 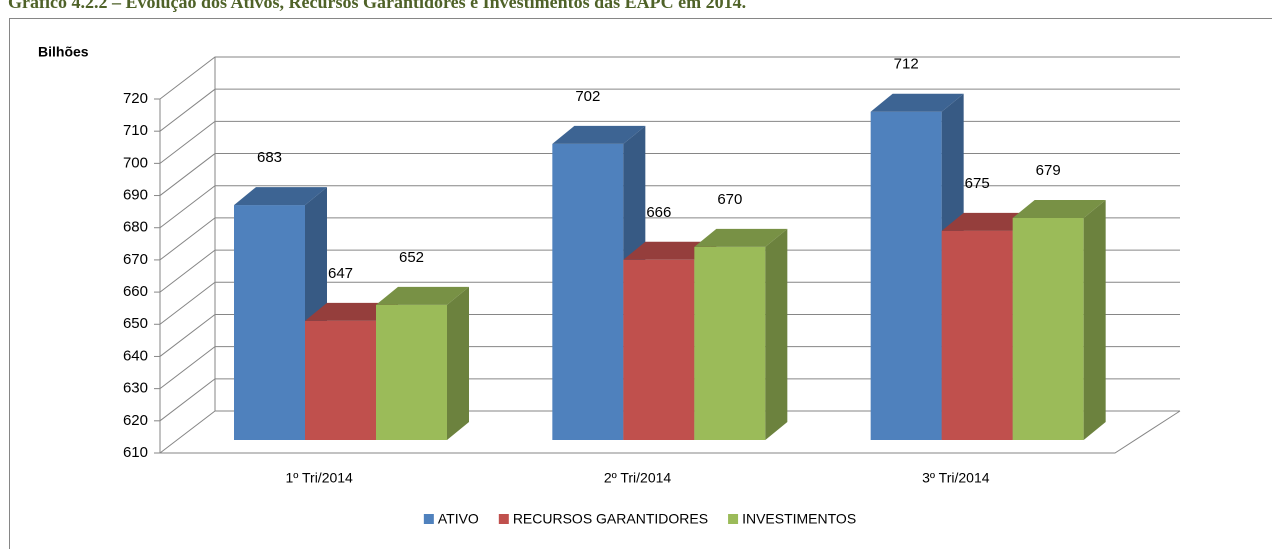 What do you see at coordinates (135, 452) in the screenshot?
I see `y-tick-label: 610` at bounding box center [135, 452].